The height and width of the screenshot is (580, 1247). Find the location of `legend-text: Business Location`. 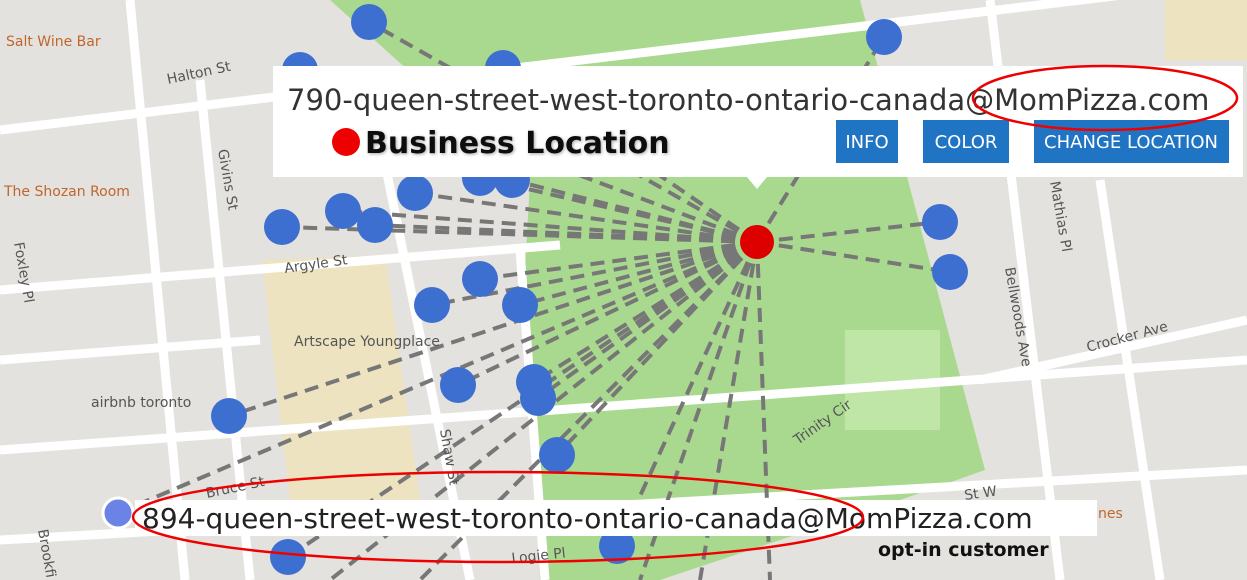

legend-text: Business Location is located at coordinates (517, 143).